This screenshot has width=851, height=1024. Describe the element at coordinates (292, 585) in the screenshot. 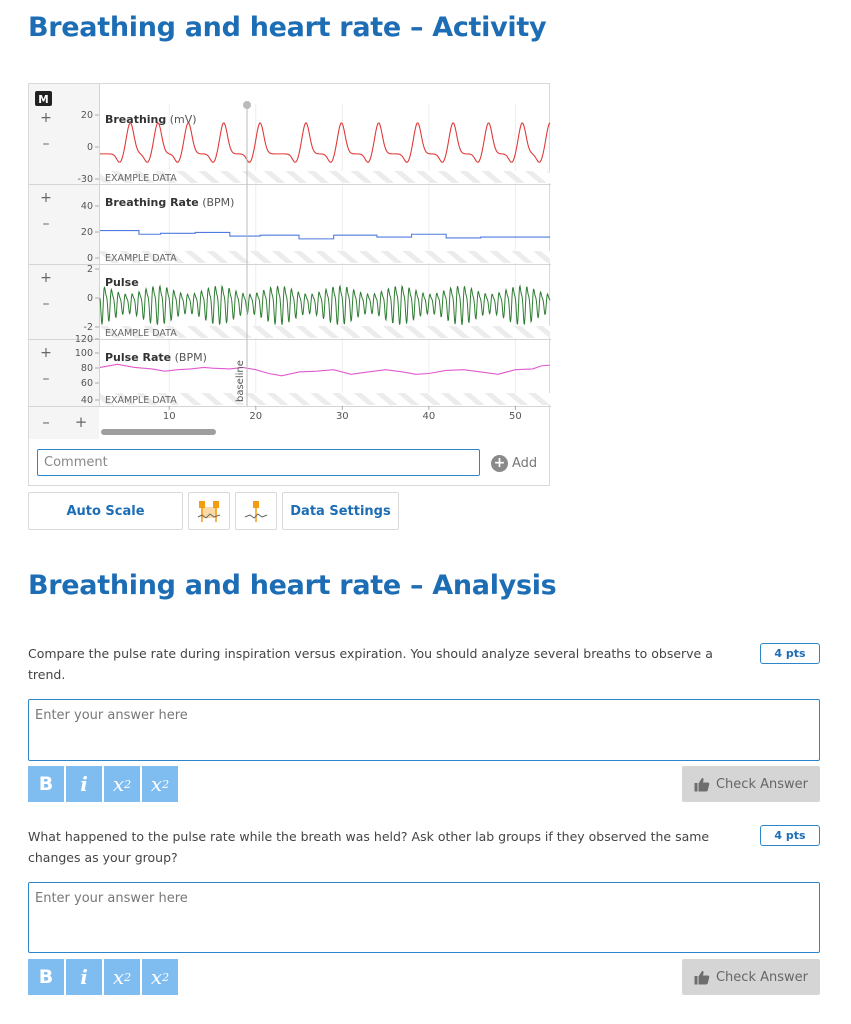

I see `analysis-title: Breathing and heart rate – Analysis` at that location.